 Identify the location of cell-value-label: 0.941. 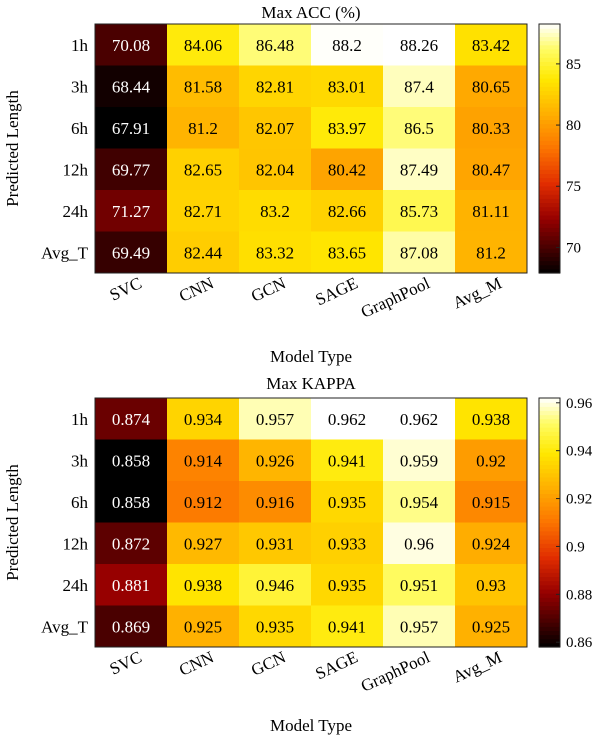
(347, 626).